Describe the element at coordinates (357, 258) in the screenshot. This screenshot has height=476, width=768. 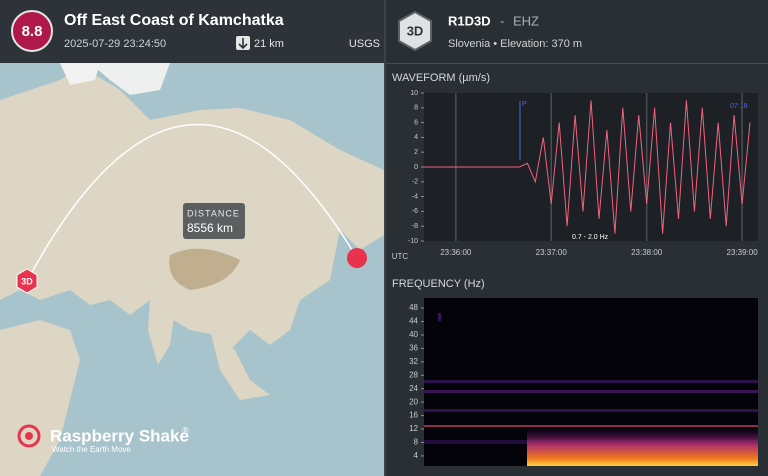
I see `epicenter` at that location.